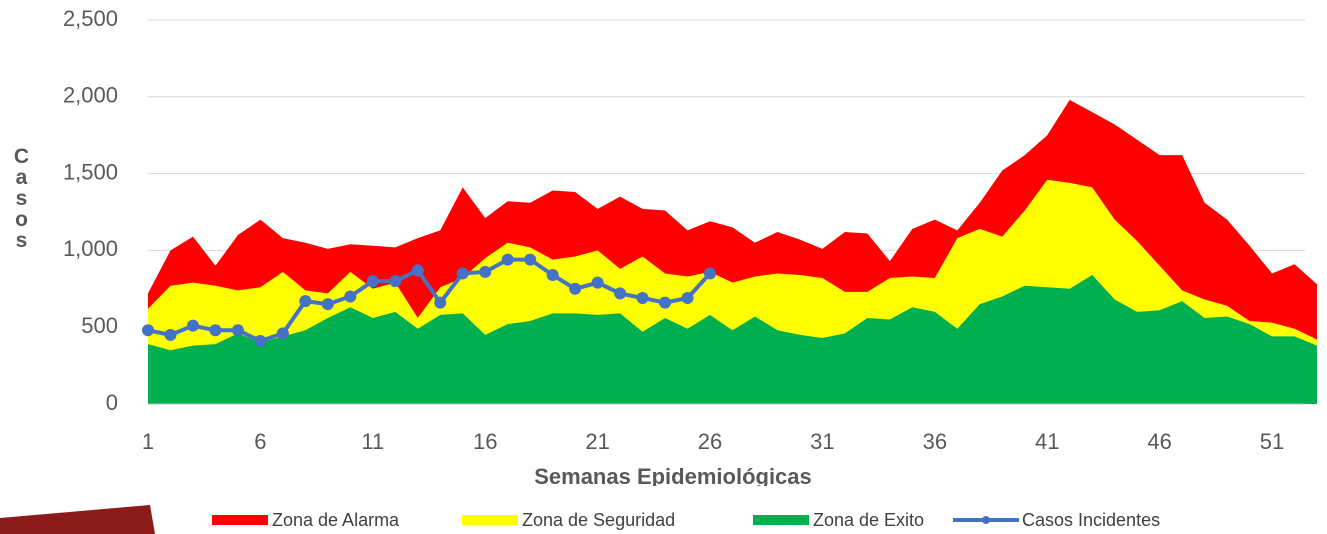  What do you see at coordinates (1272, 441) in the screenshot?
I see `x-tick-label: 51` at bounding box center [1272, 441].